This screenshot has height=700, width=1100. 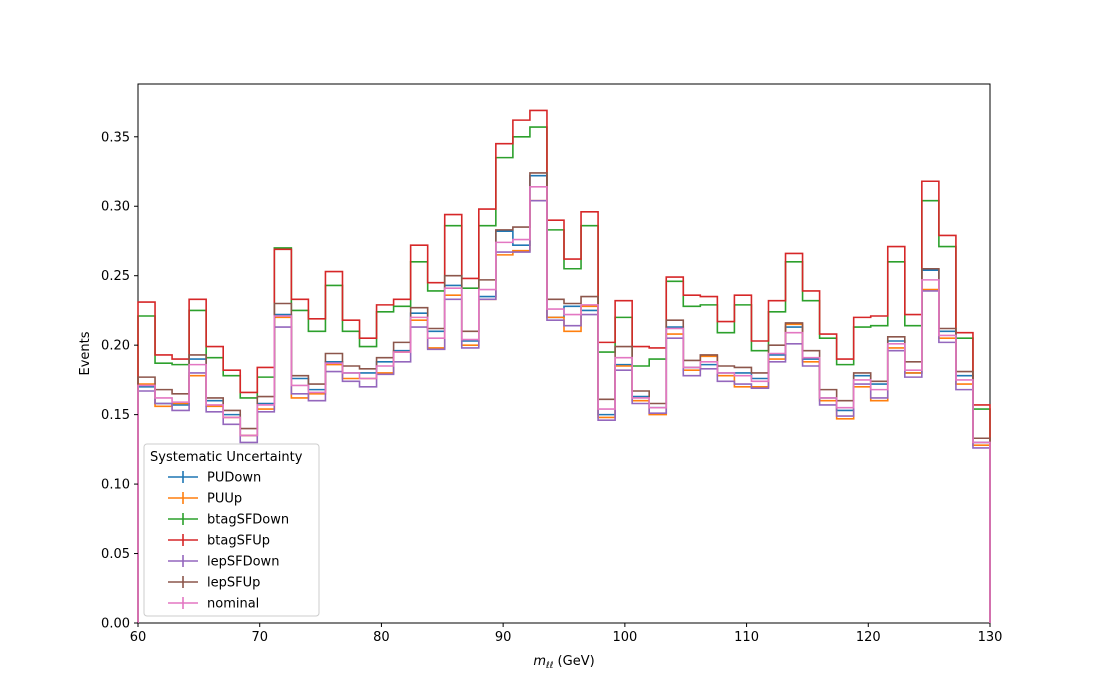 I want to click on x-tick-label: 110, so click(x=746, y=637).